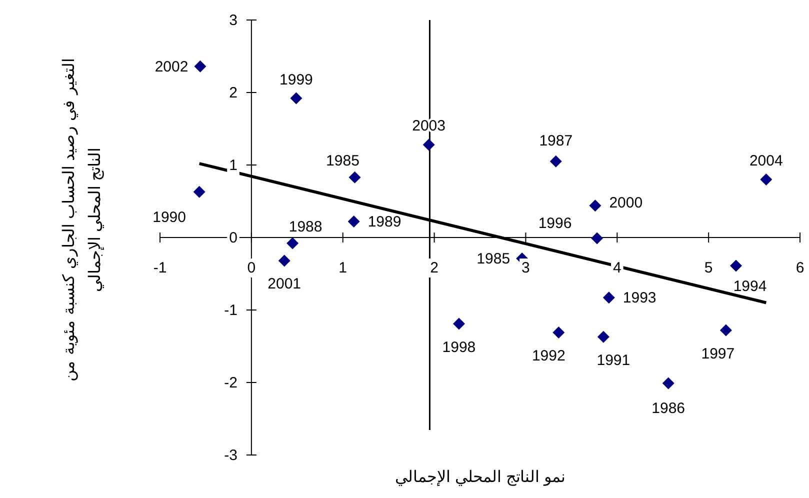  I want to click on x-tick-label: 3, so click(526, 268).